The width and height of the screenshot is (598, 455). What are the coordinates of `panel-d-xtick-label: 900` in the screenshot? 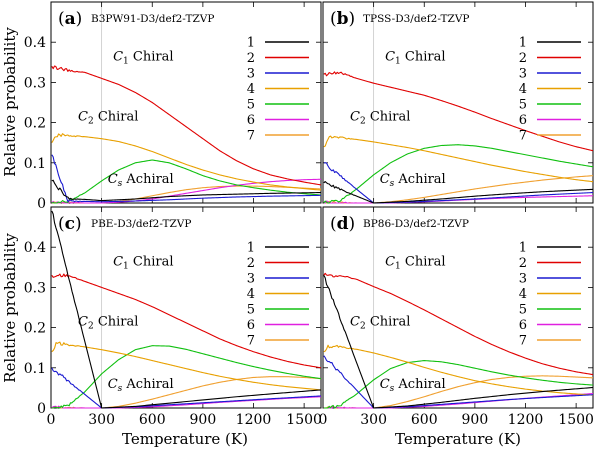 It's located at (475, 420).